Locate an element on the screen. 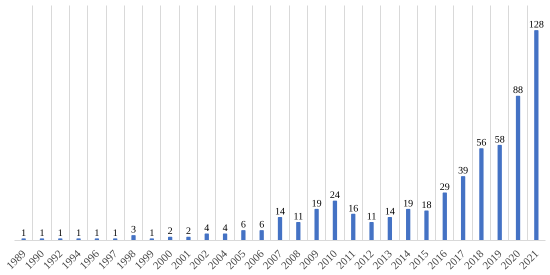 The height and width of the screenshot is (275, 550). data-label: 16 is located at coordinates (353, 208).